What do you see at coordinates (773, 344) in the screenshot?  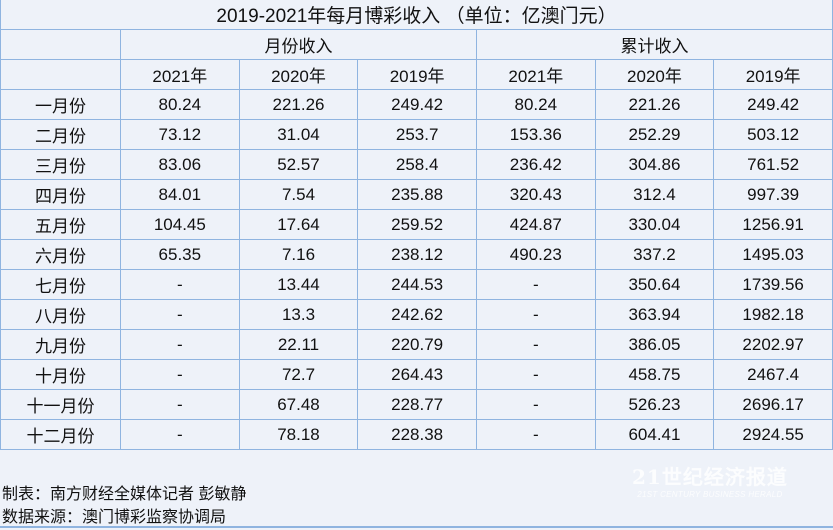 I see `value-cell: 2202.97` at bounding box center [773, 344].